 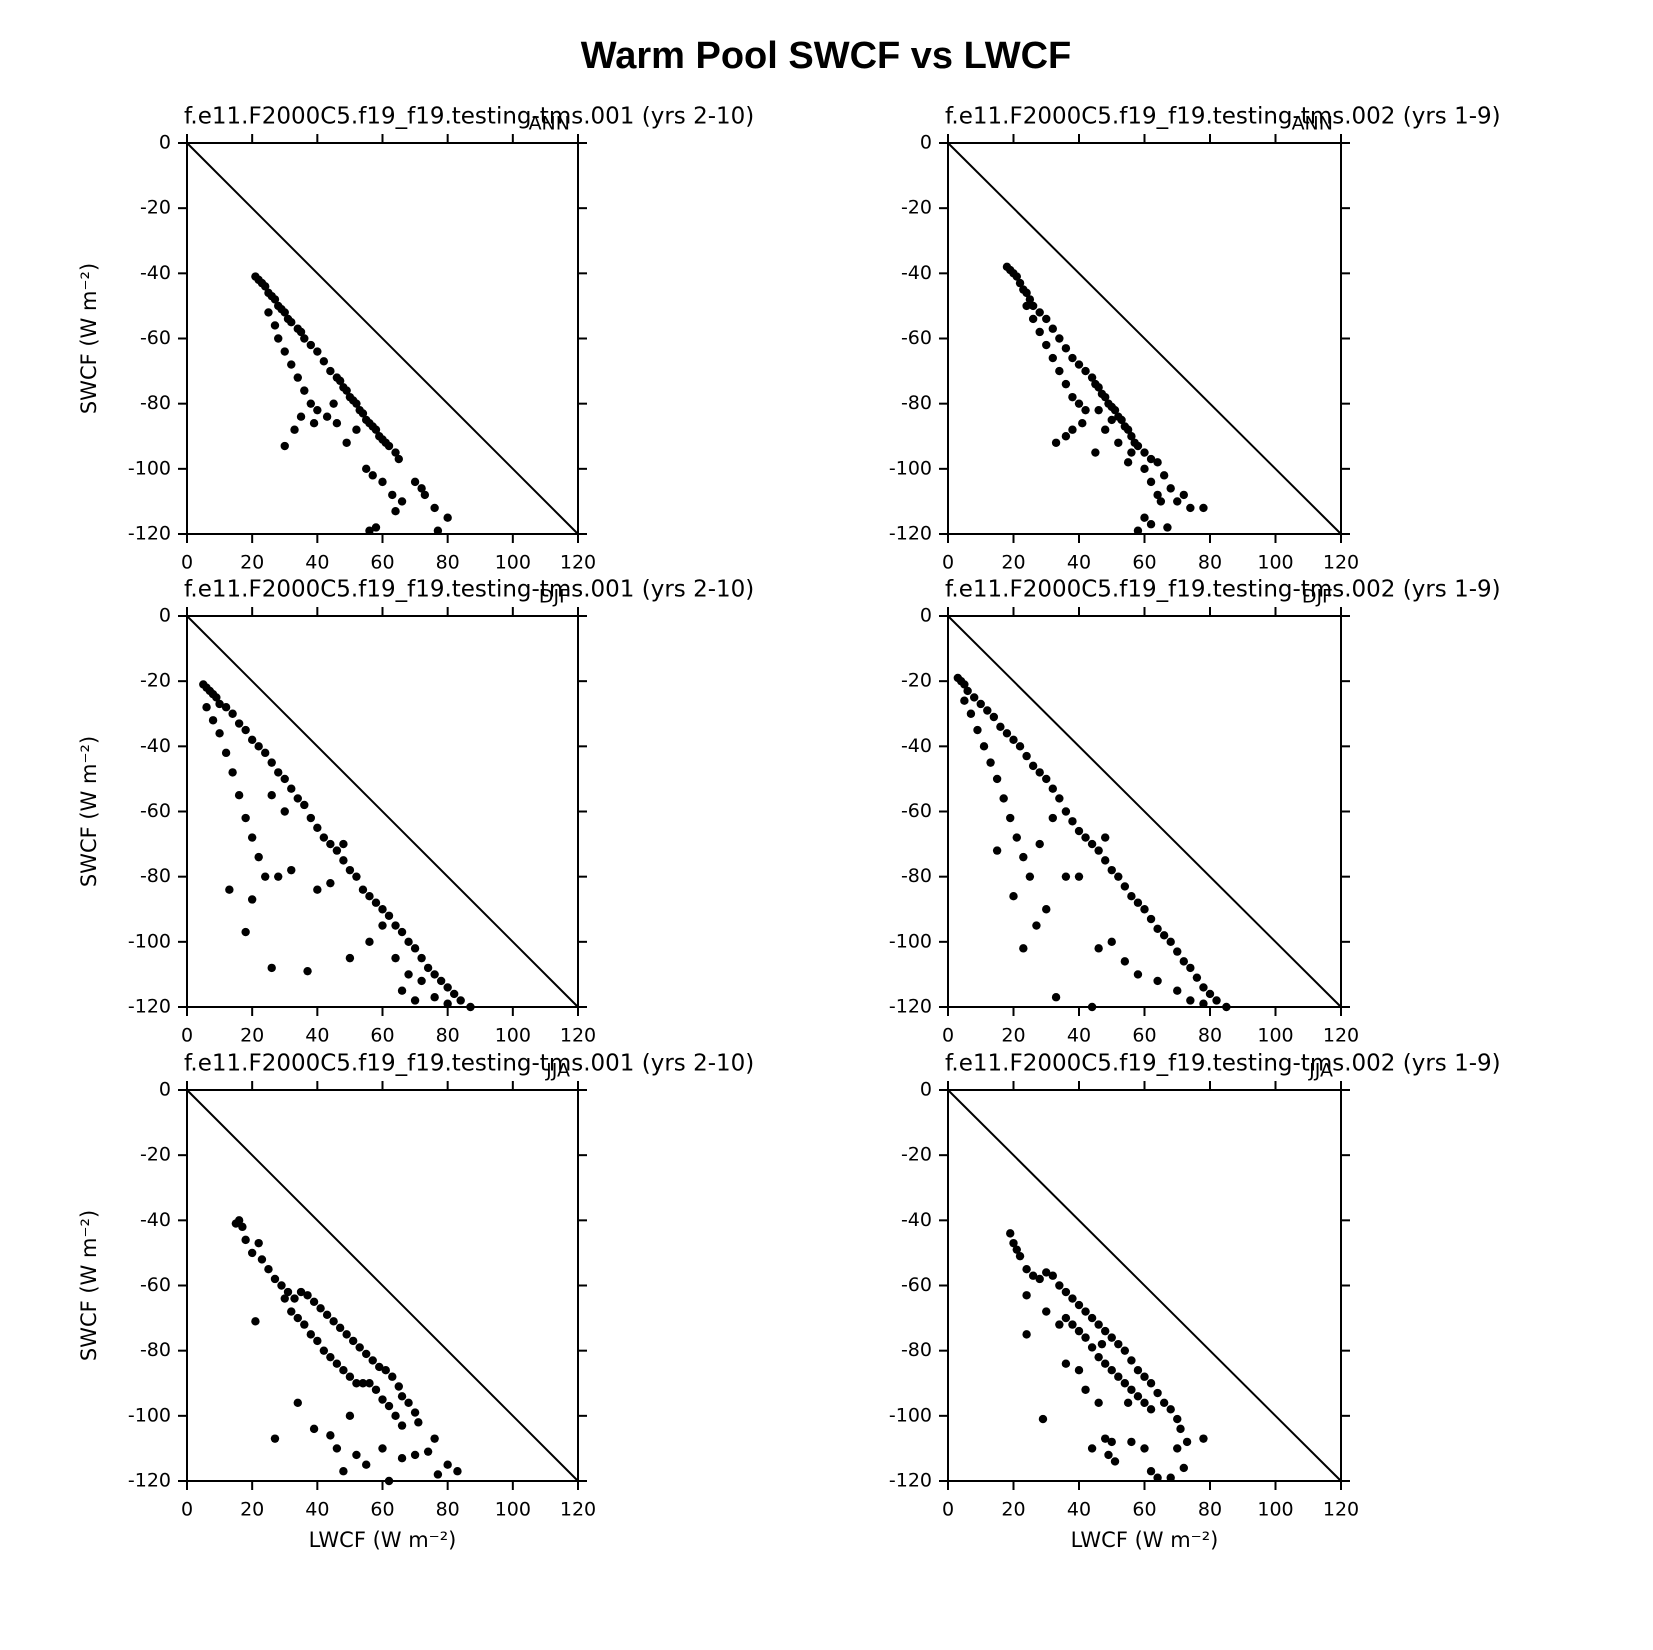 I want to click on y-tick-label: -20, so click(x=155, y=681).